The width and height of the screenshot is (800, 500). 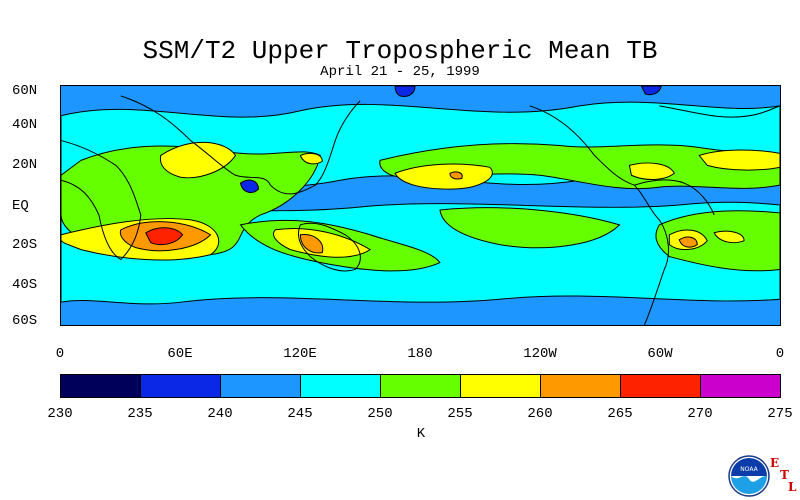 What do you see at coordinates (20, 206) in the screenshot?
I see `lat-label-eq: EQ` at bounding box center [20, 206].